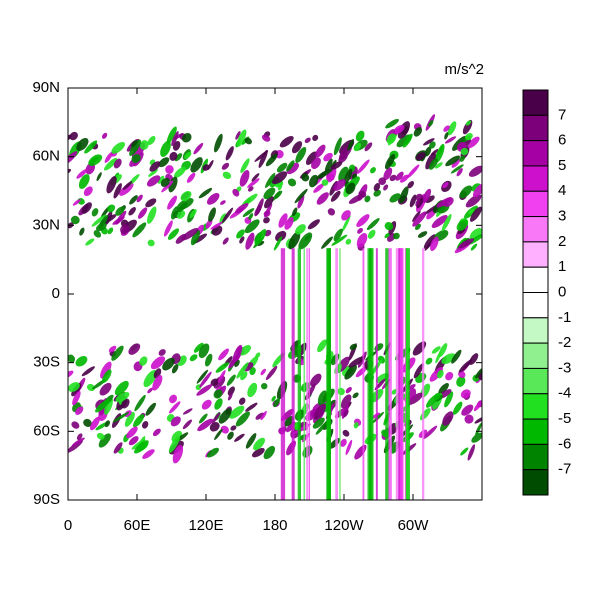  Describe the element at coordinates (564, 317) in the screenshot. I see `colorbar-label: -1` at that location.